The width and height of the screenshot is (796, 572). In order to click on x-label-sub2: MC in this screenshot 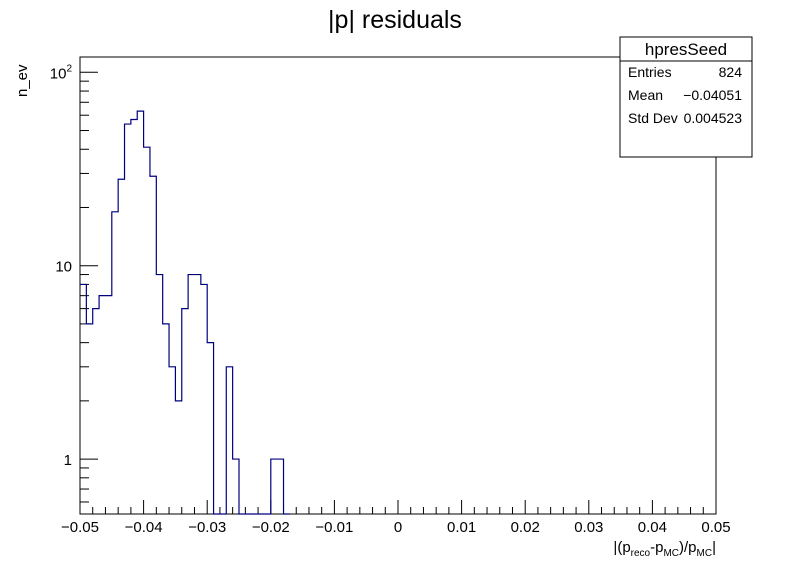, I will do `click(671, 553)`.